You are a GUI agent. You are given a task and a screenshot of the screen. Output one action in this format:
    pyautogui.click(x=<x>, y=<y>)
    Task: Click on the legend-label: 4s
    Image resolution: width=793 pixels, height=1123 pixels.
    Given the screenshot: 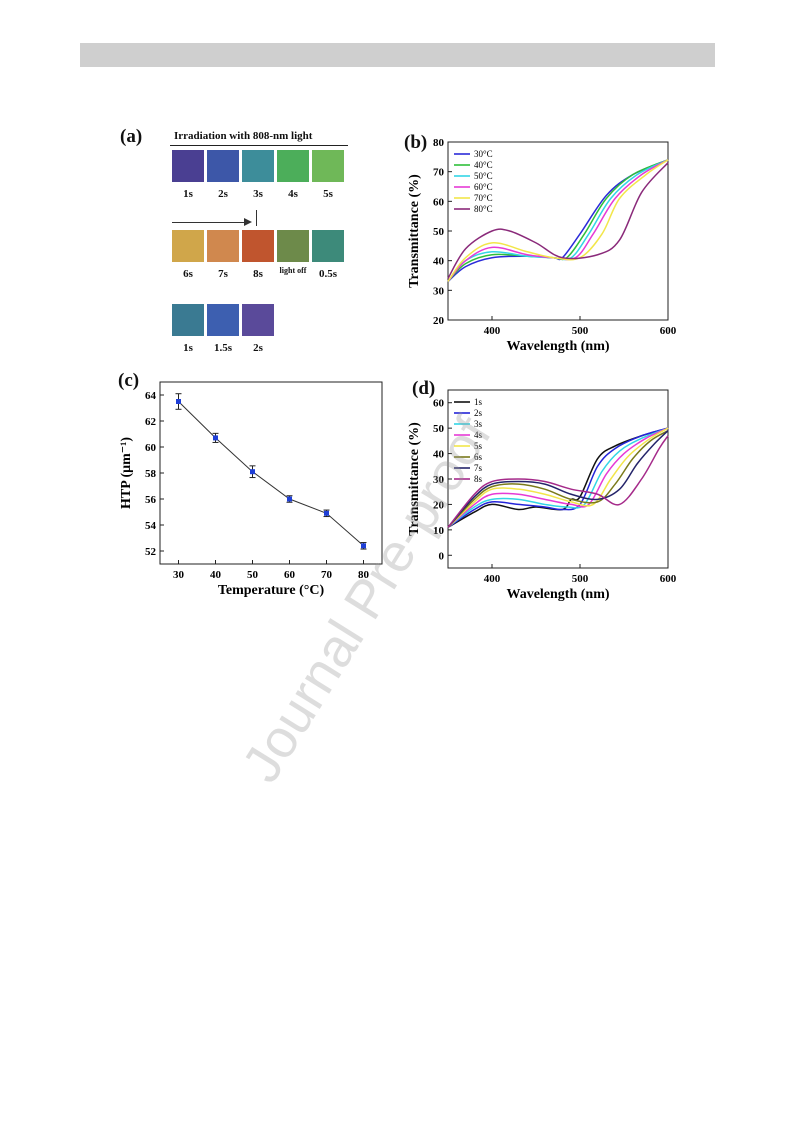 What is the action you would take?
    pyautogui.click(x=478, y=435)
    